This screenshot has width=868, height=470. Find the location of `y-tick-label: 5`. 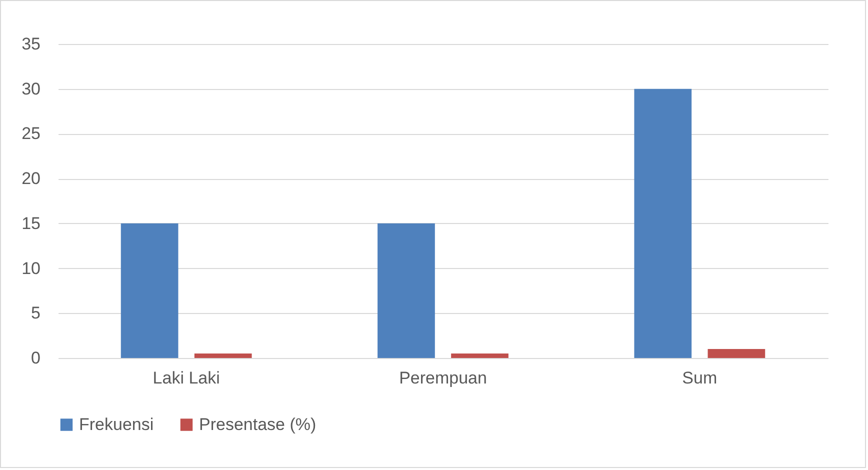

y-tick-label: 5 is located at coordinates (35, 313).